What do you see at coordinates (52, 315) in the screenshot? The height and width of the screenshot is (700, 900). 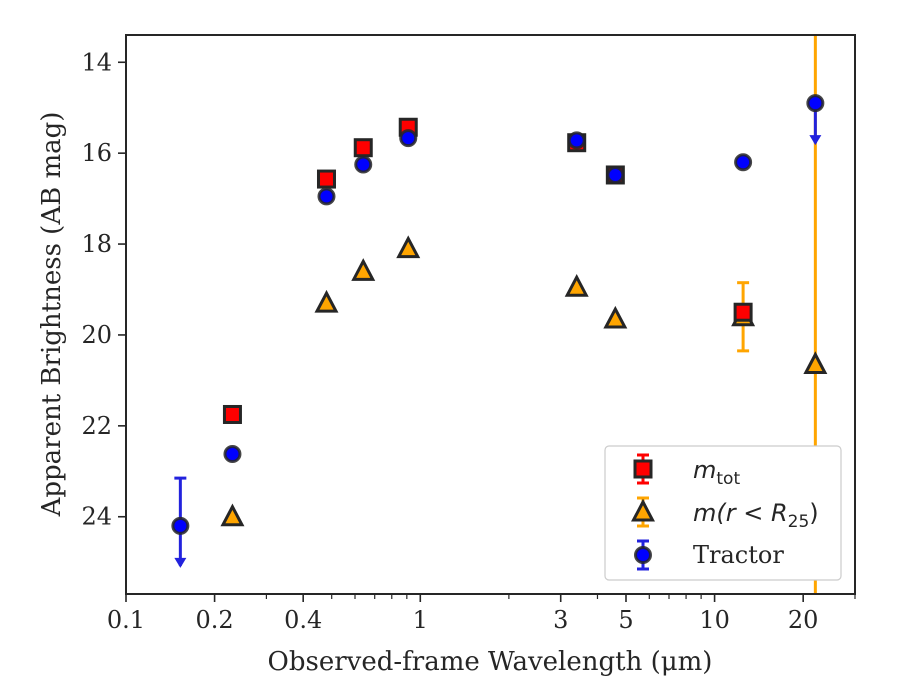 I see `y-axis-label: Apparent Brightness (AB mag)` at bounding box center [52, 315].